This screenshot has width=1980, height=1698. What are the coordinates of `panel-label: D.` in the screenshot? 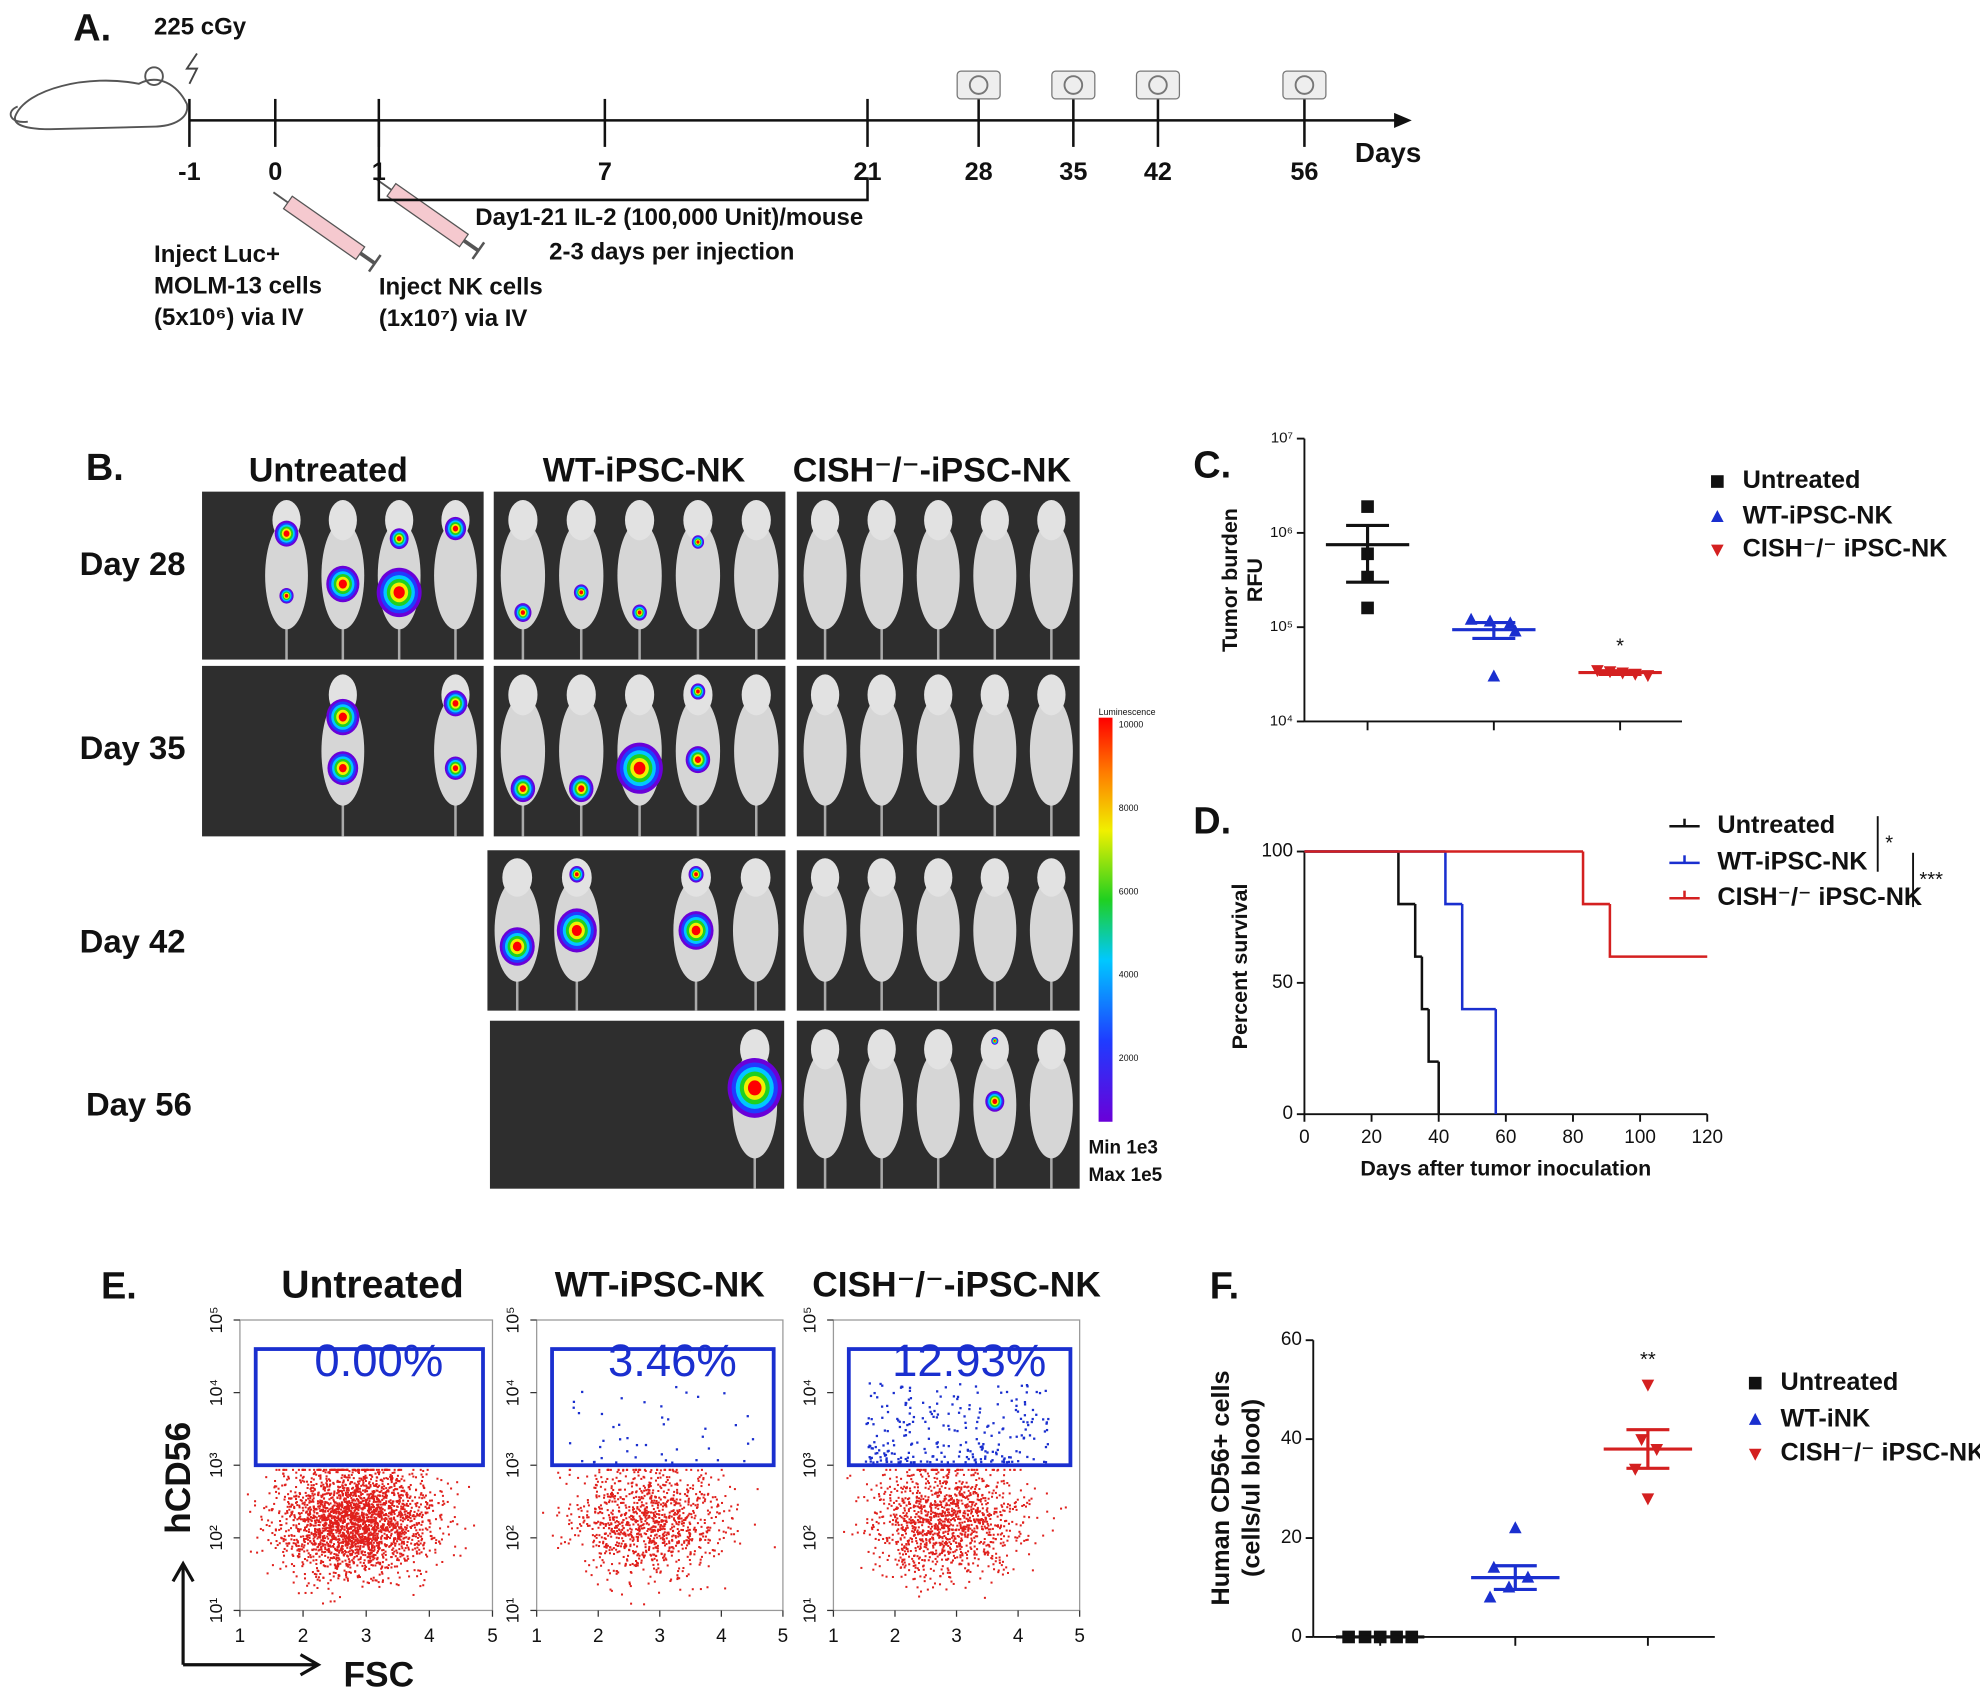 It's located at (1212, 822).